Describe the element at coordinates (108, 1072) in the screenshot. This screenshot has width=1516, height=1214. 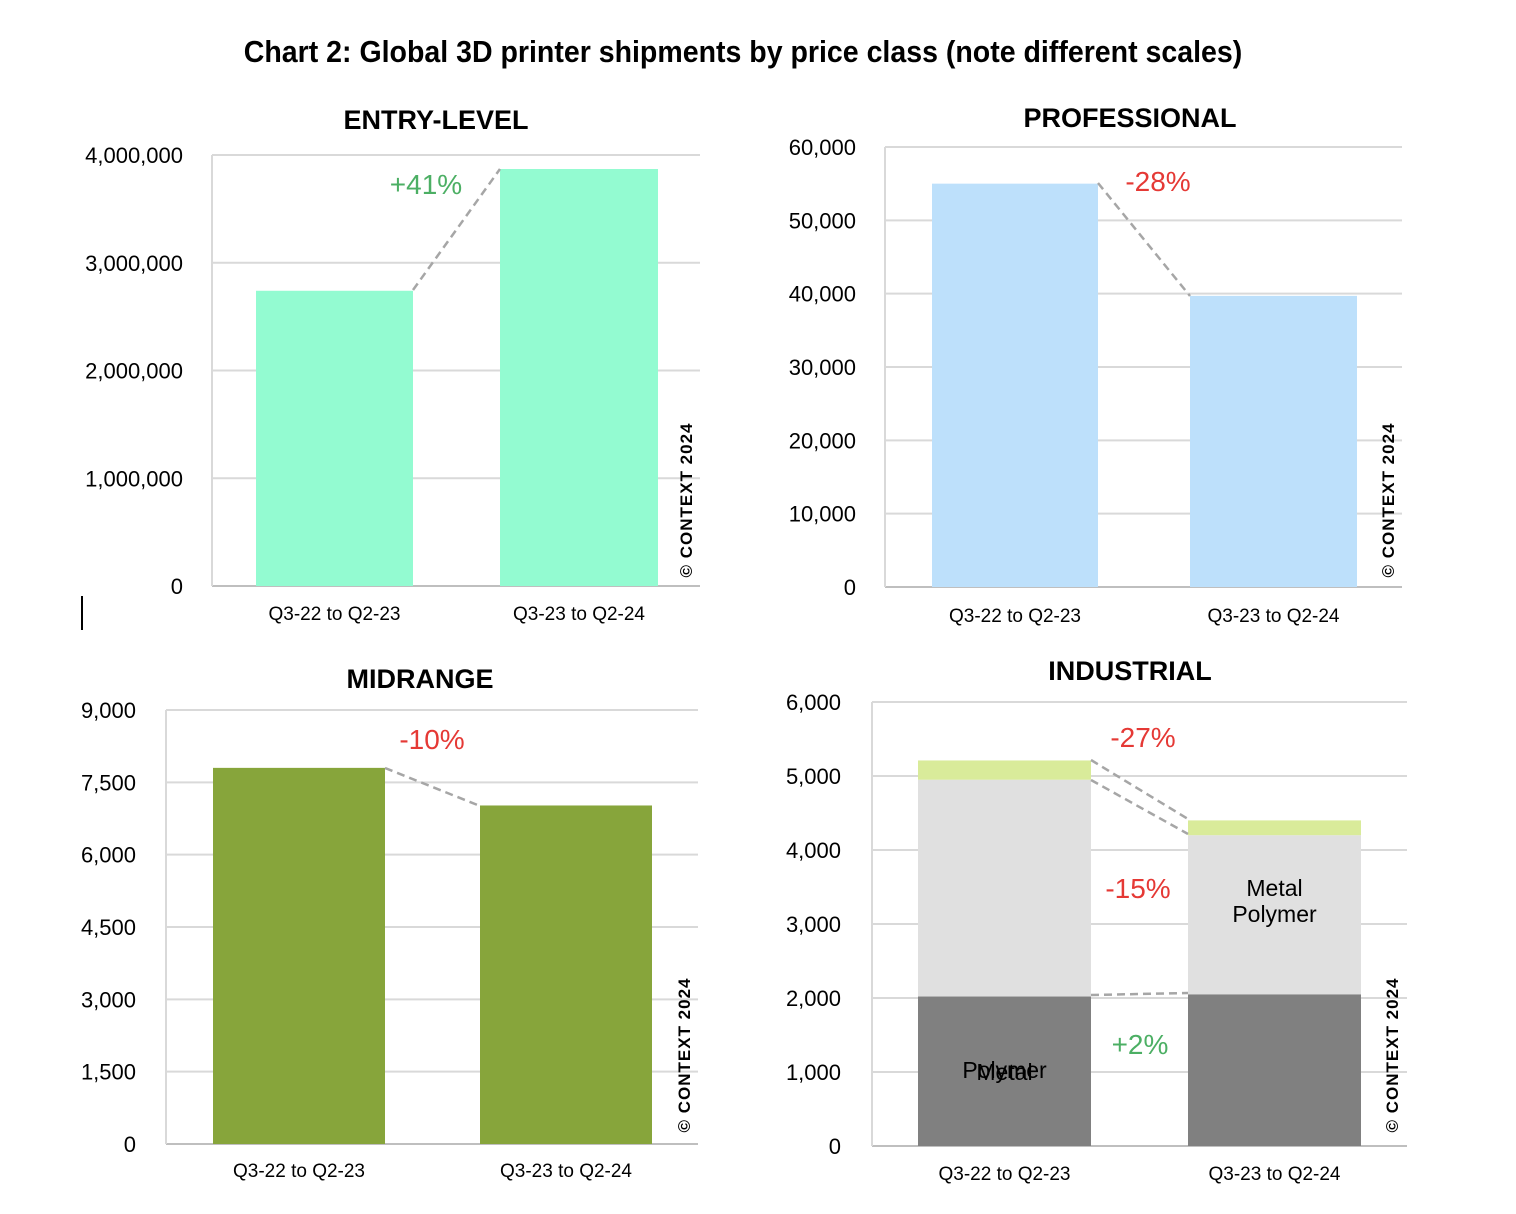
I see `y-tick-label: 1,500` at that location.